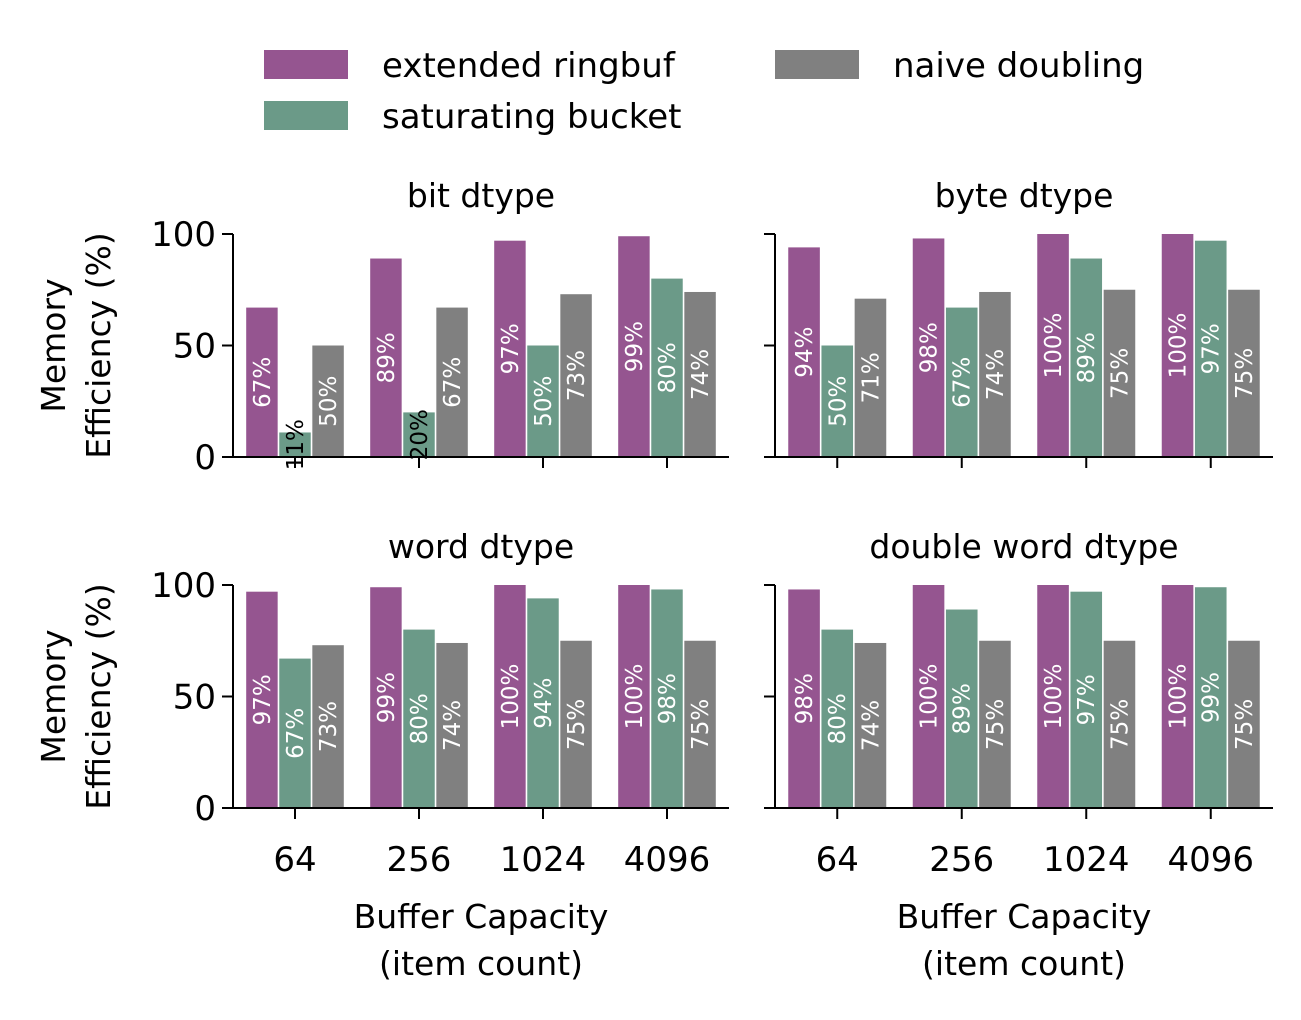 The width and height of the screenshot is (1301, 1020). I want to click on legend-label: extended ringbuf, so click(529, 66).